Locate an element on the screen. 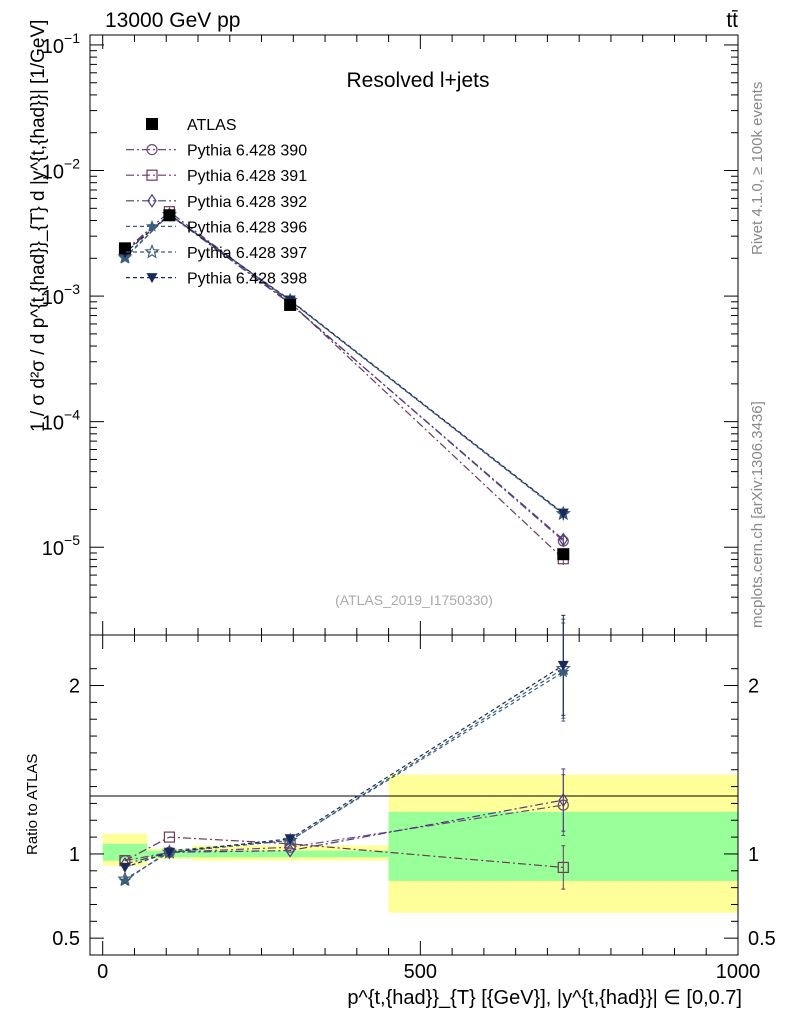 This screenshot has width=786, height=1024. x-tick-label: 0 is located at coordinates (102, 972).